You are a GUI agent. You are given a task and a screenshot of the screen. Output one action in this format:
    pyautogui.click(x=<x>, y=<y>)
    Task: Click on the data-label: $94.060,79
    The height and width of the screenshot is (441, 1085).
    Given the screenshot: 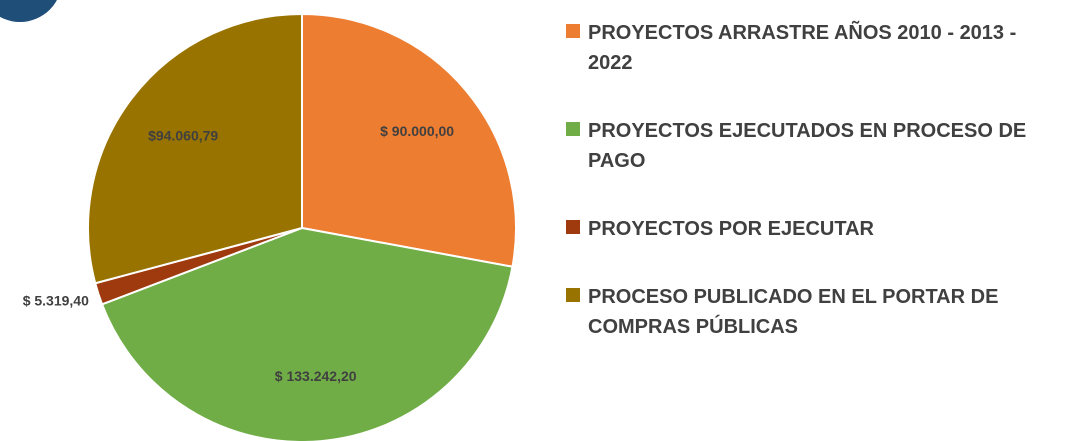 What is the action you would take?
    pyautogui.click(x=183, y=135)
    